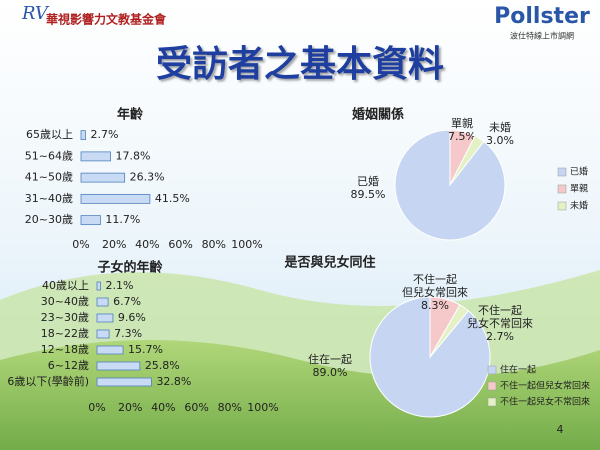  Describe the element at coordinates (542, 16) in the screenshot. I see `brand: Pollster` at that location.